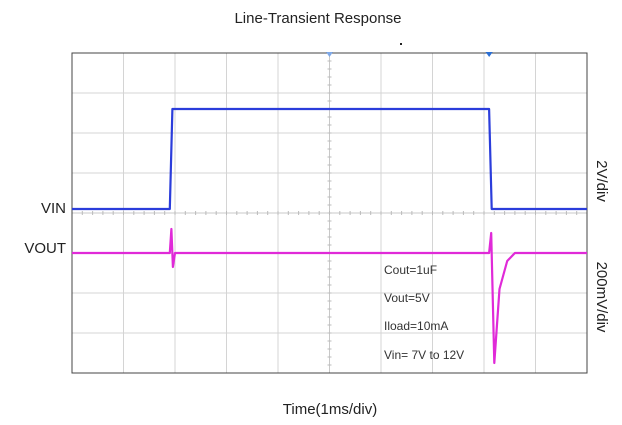 The height and width of the screenshot is (425, 622). Describe the element at coordinates (45, 248) in the screenshot. I see `series-label-vout: VOUT` at that location.